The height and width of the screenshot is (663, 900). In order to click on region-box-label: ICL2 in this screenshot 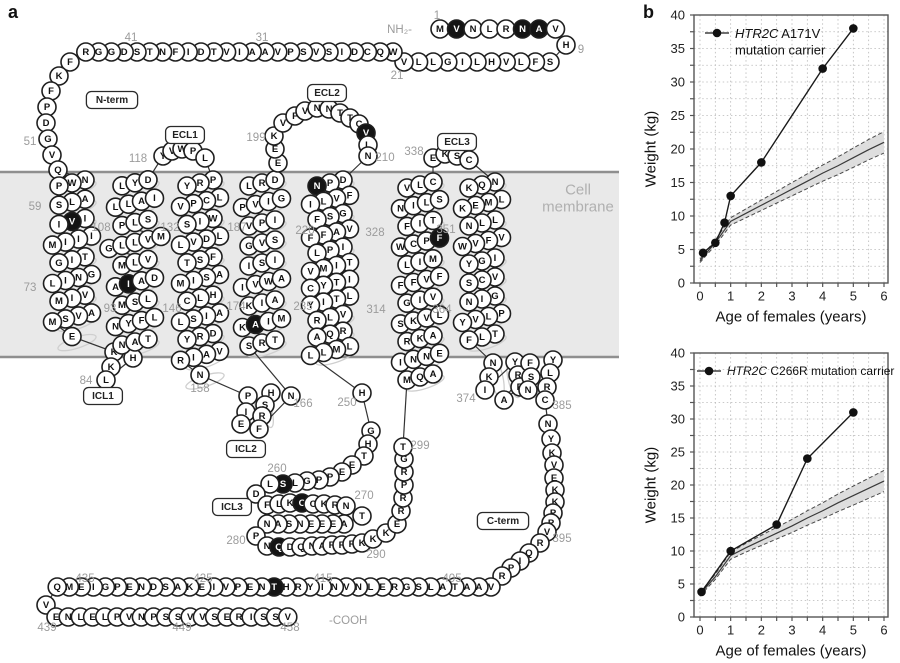, I will do `click(246, 449)`.